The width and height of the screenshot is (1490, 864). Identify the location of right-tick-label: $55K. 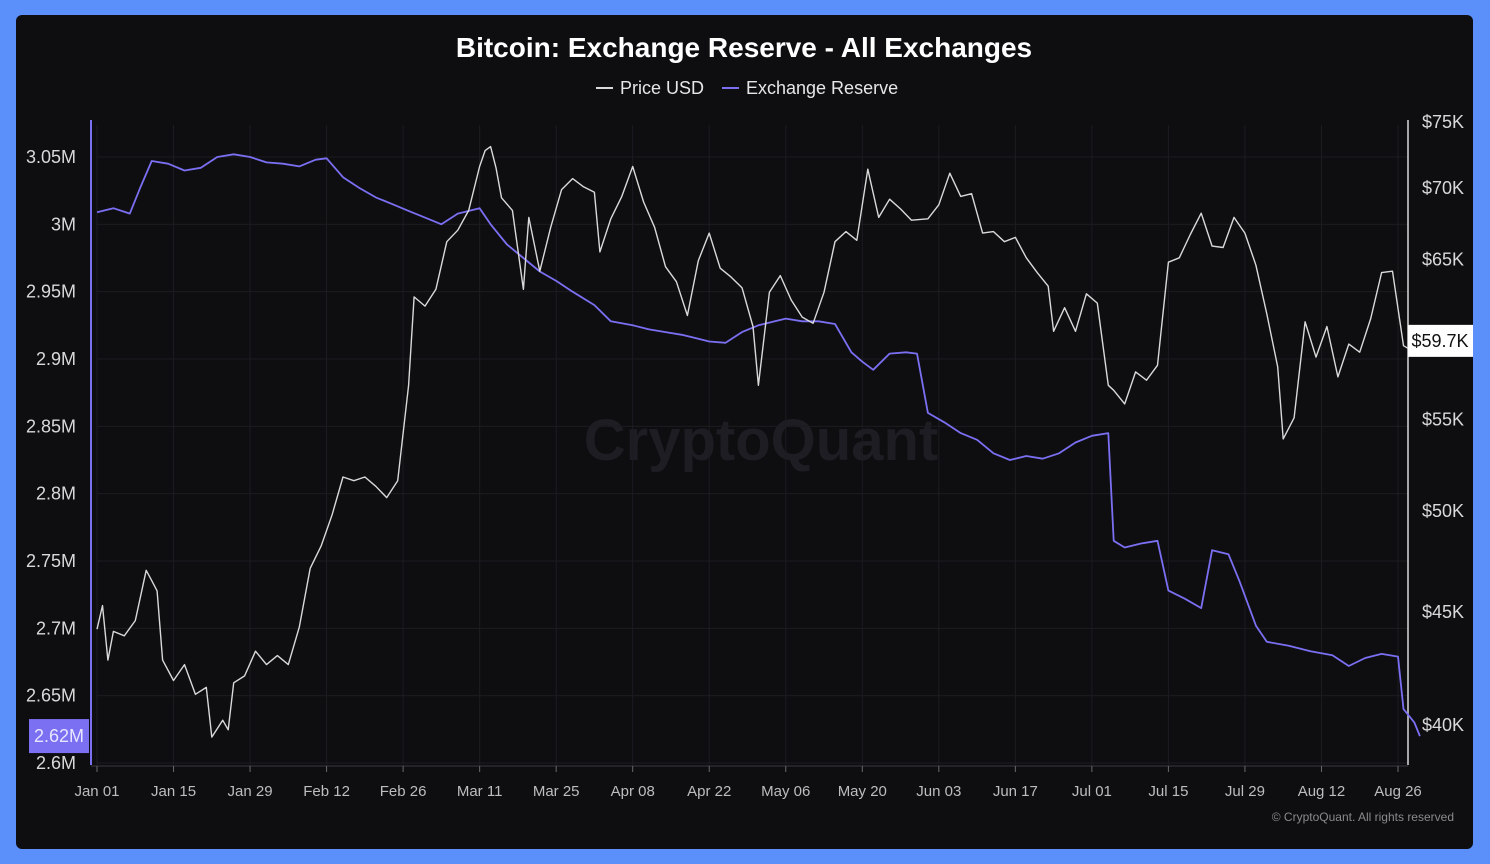
(1443, 420).